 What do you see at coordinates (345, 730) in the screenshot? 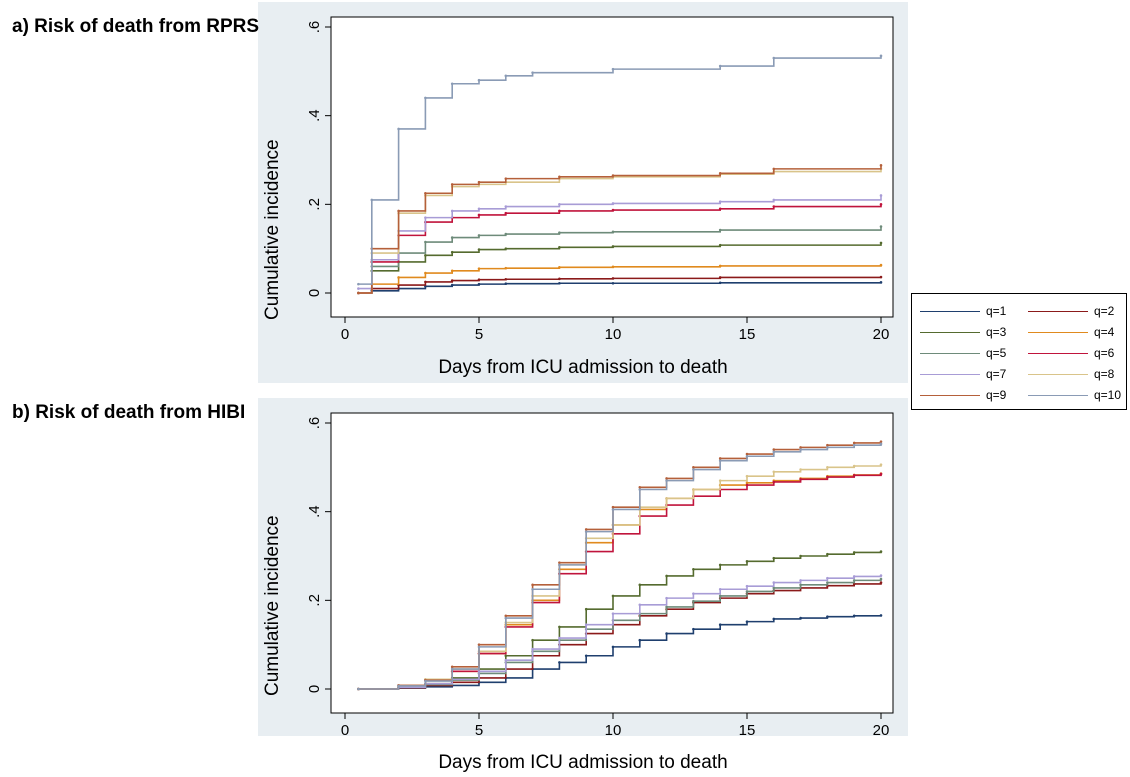
I see `x-tick-label: 0` at bounding box center [345, 730].